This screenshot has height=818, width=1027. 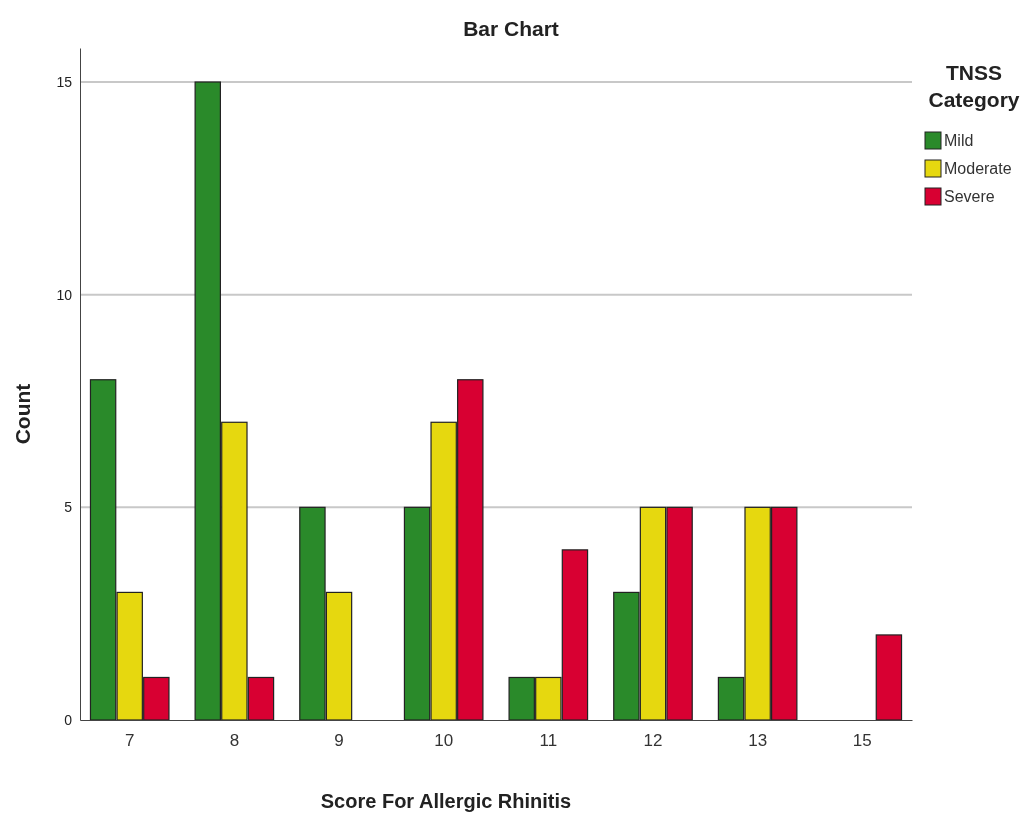 What do you see at coordinates (862, 741) in the screenshot?
I see `x-tick-label: 15` at bounding box center [862, 741].